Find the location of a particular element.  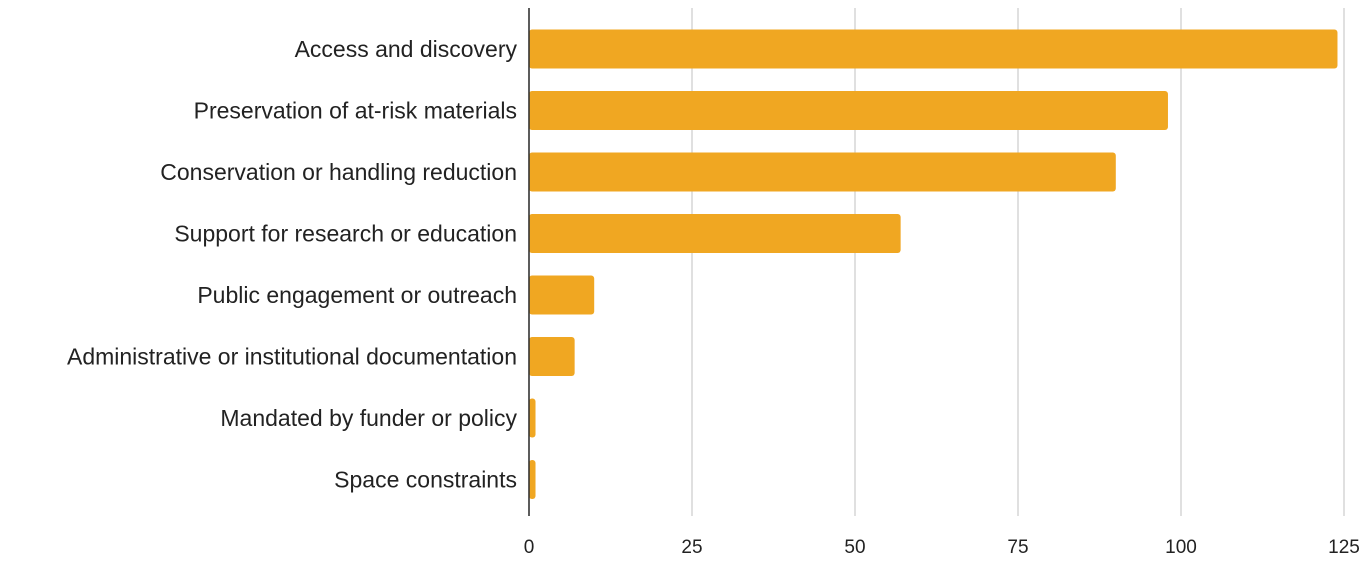

x-tick-label: 25 is located at coordinates (691, 547).